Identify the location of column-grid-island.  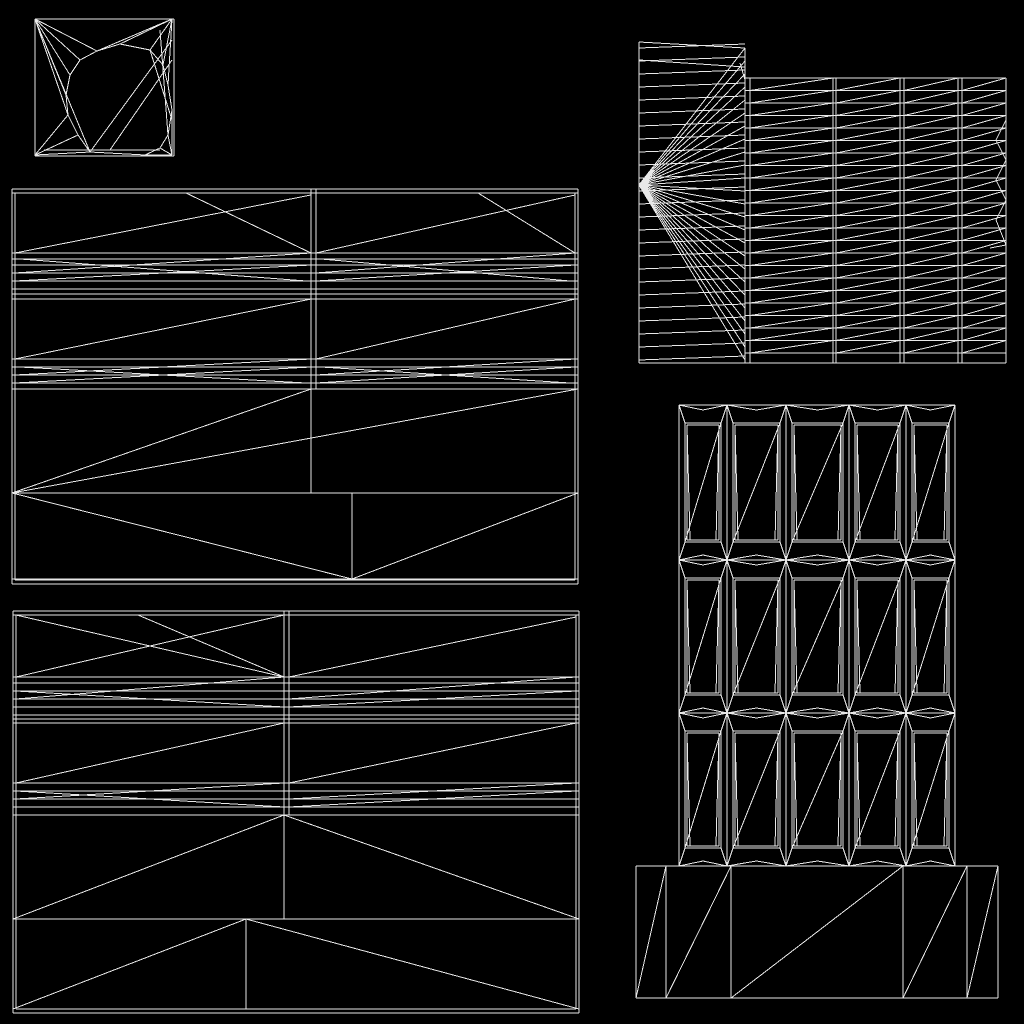
(817, 635).